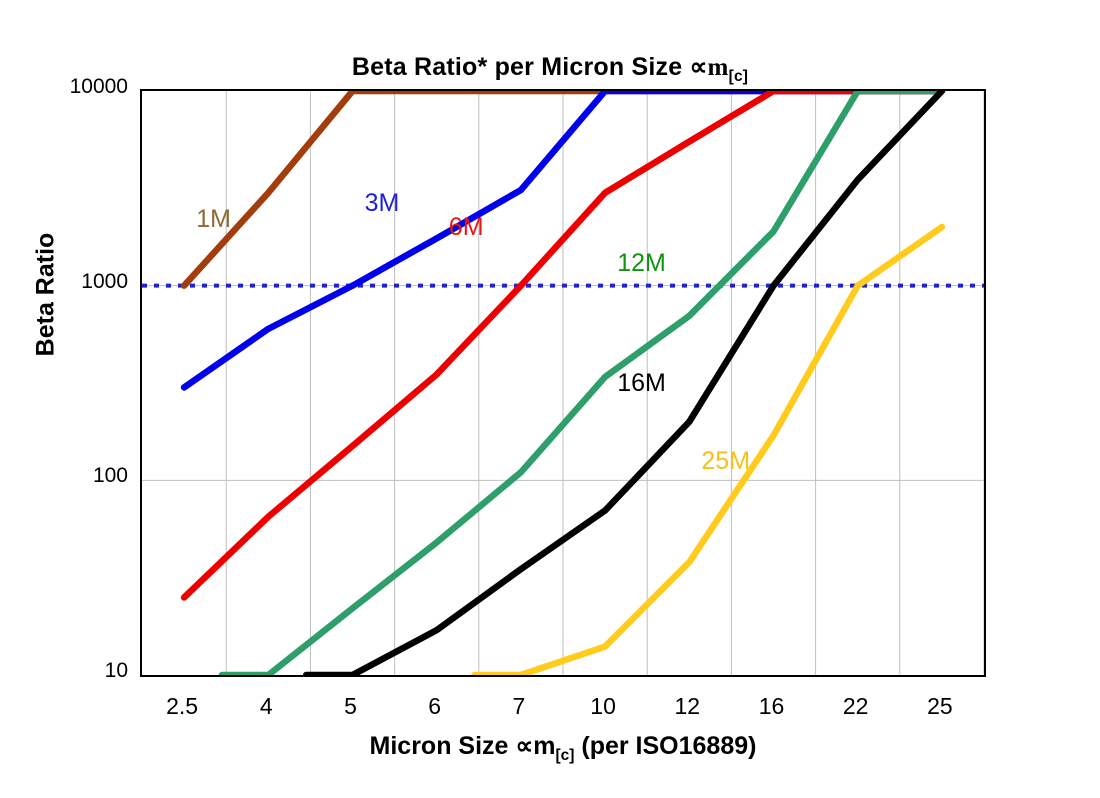 Image resolution: width=1100 pixels, height=798 pixels. Describe the element at coordinates (519, 706) in the screenshot. I see `x-tick-label: 7` at that location.